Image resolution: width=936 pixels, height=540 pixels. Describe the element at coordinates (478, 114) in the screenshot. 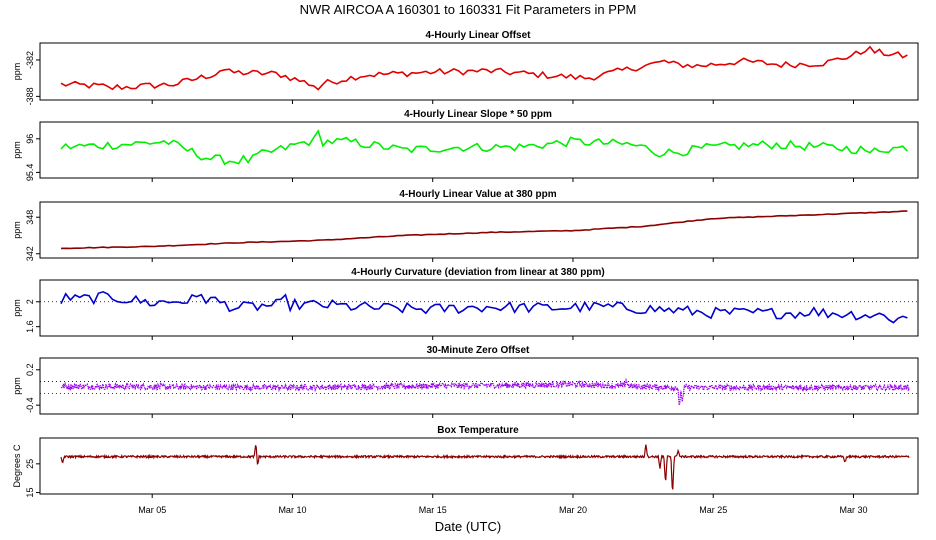

I see `panel-title: 4-Hourly Linear Slope * 50 ppm` at that location.